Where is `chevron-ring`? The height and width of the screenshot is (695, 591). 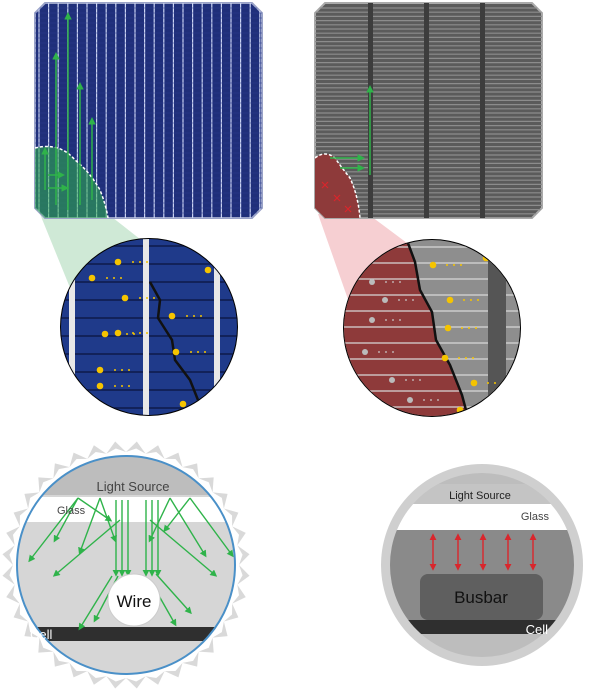
chevron-ring is located at coordinates (126, 565).